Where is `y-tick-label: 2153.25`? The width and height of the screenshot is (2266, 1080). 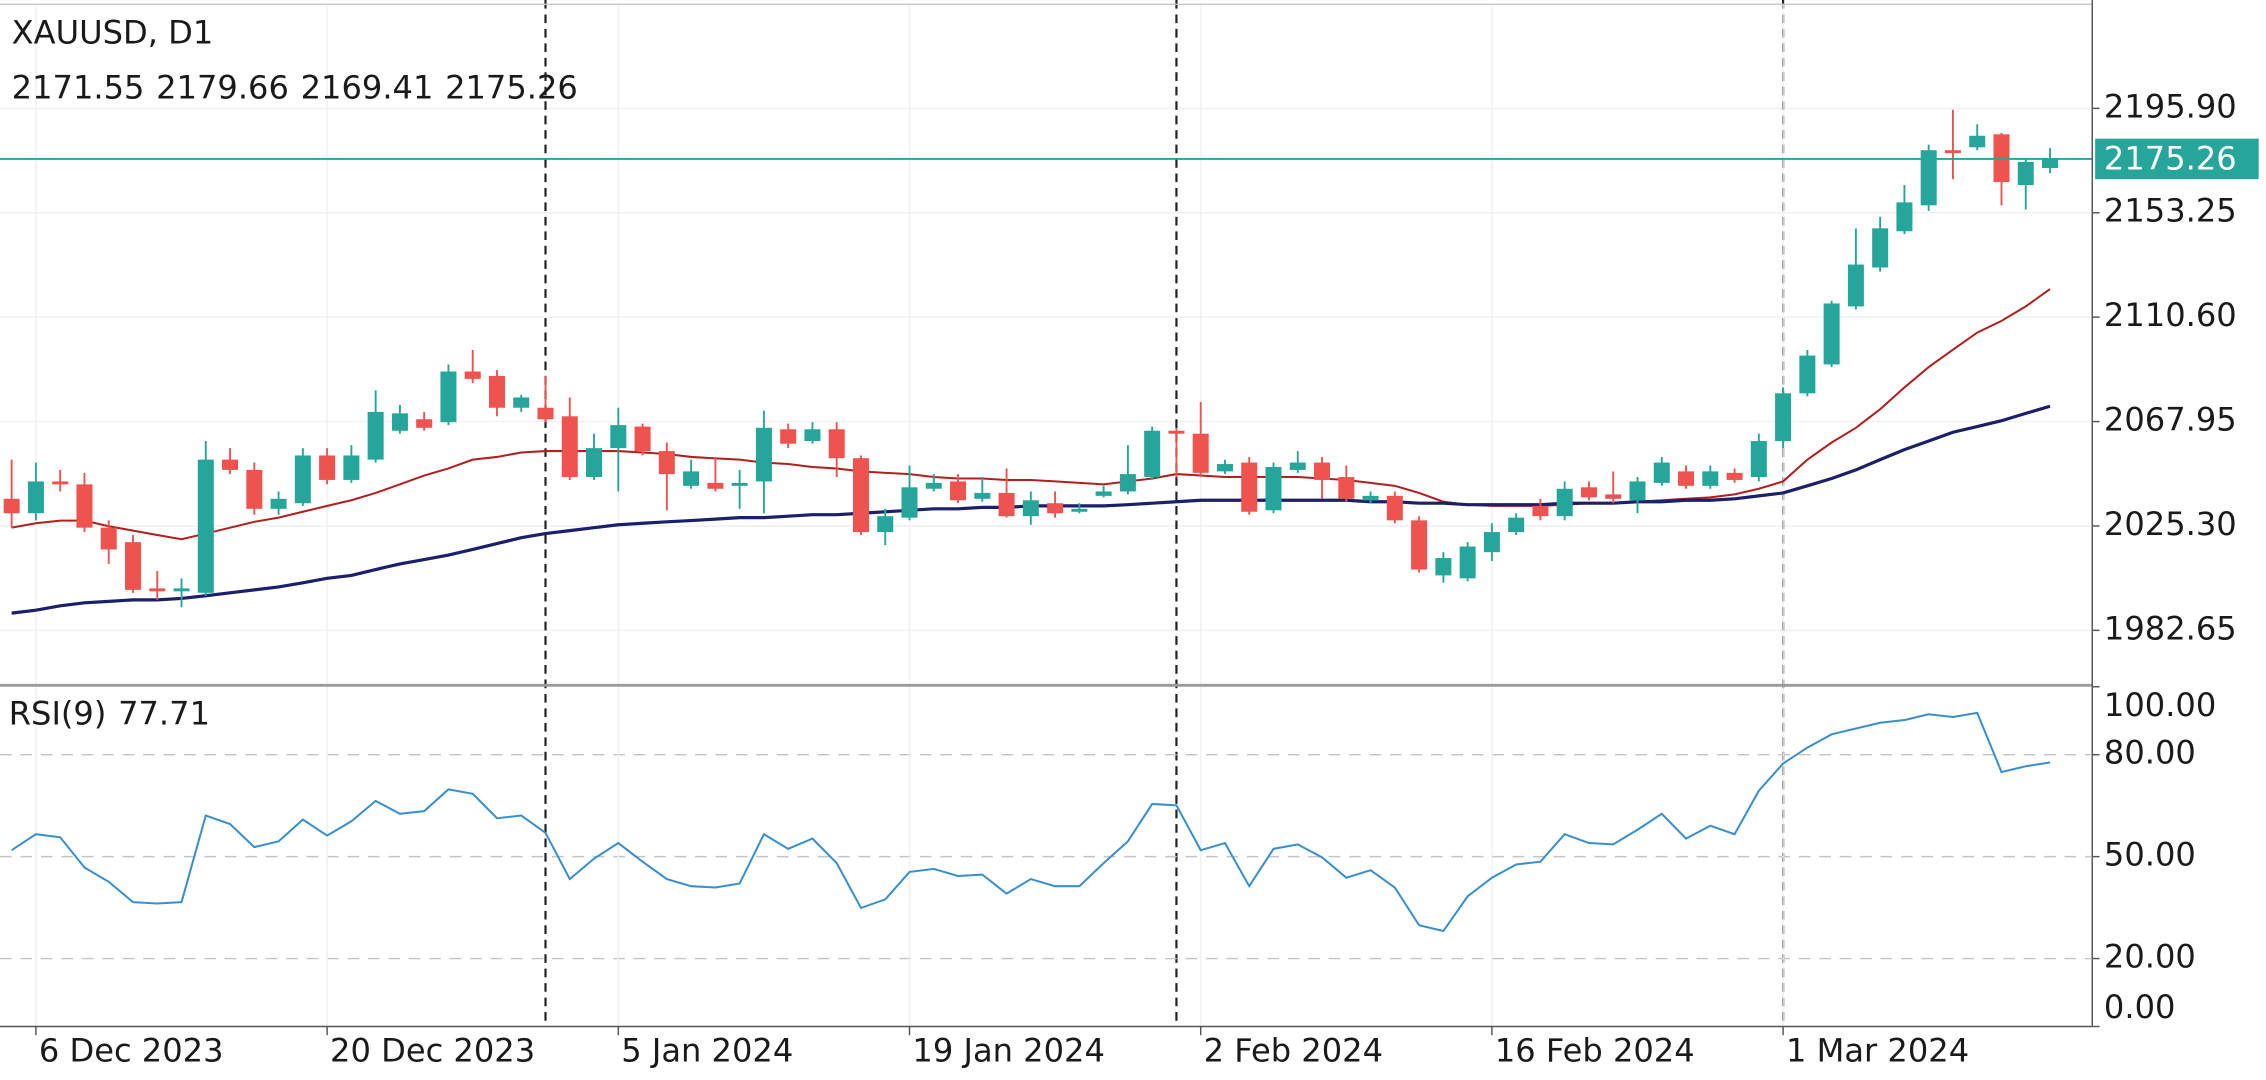
y-tick-label: 2153.25 is located at coordinates (2170, 211).